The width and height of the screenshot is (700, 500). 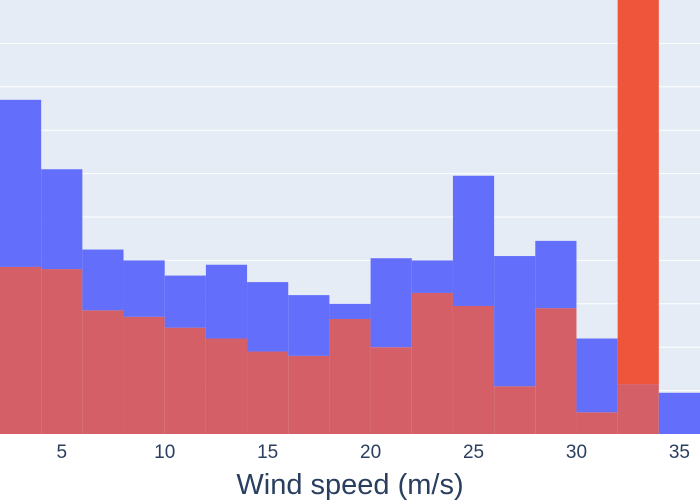 I want to click on x-tick-label-20: 20, so click(x=370, y=452).